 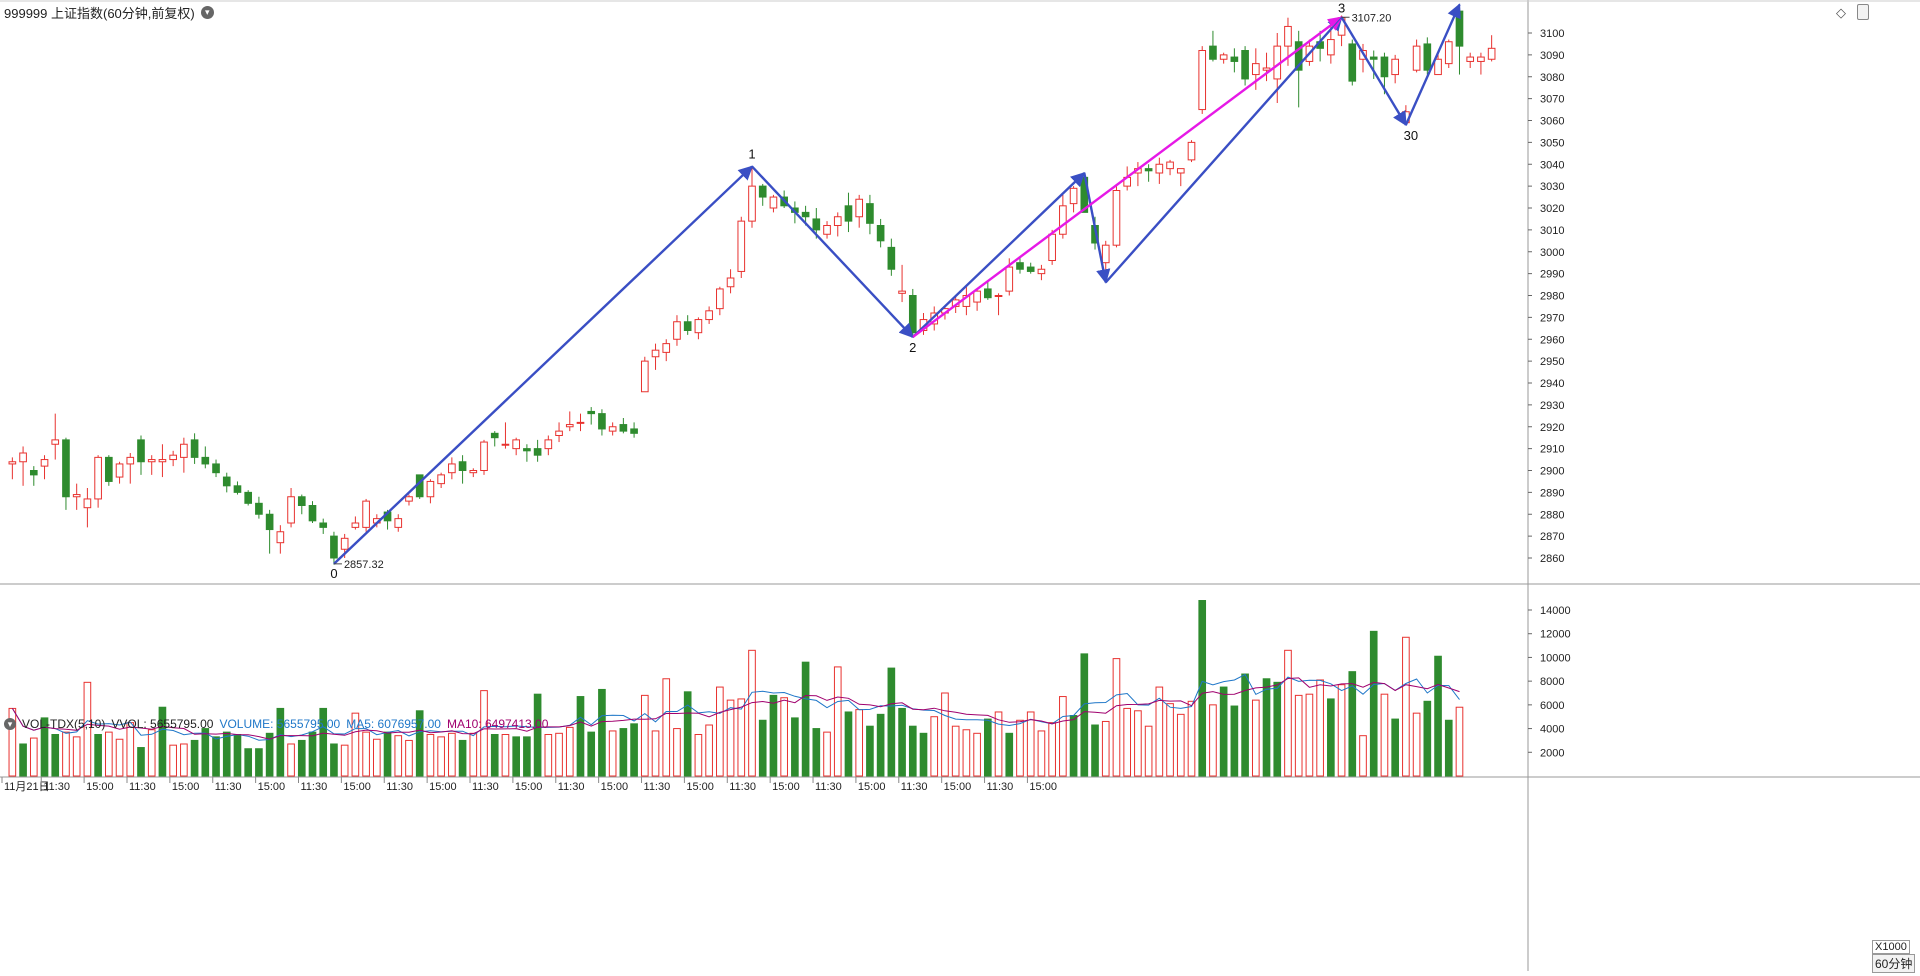 What do you see at coordinates (64, 724) in the screenshot?
I see `volume-indicator-name: VOL-TDX(5,10)` at bounding box center [64, 724].